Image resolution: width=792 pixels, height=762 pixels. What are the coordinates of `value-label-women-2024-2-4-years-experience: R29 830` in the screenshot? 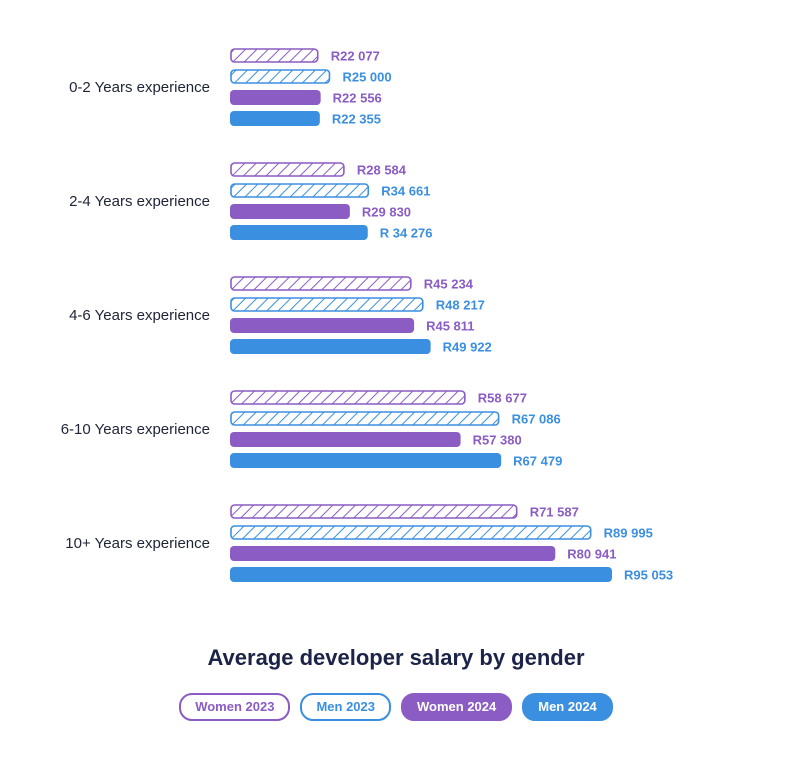 It's located at (386, 212).